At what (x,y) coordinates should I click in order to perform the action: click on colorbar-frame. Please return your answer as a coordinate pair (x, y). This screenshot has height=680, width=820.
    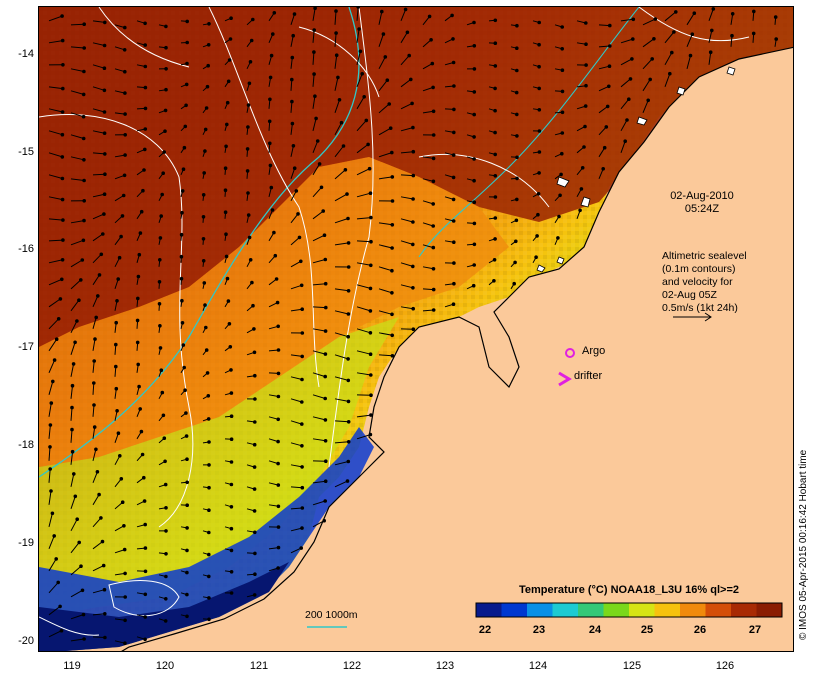
    Looking at the image, I should click on (629, 610).